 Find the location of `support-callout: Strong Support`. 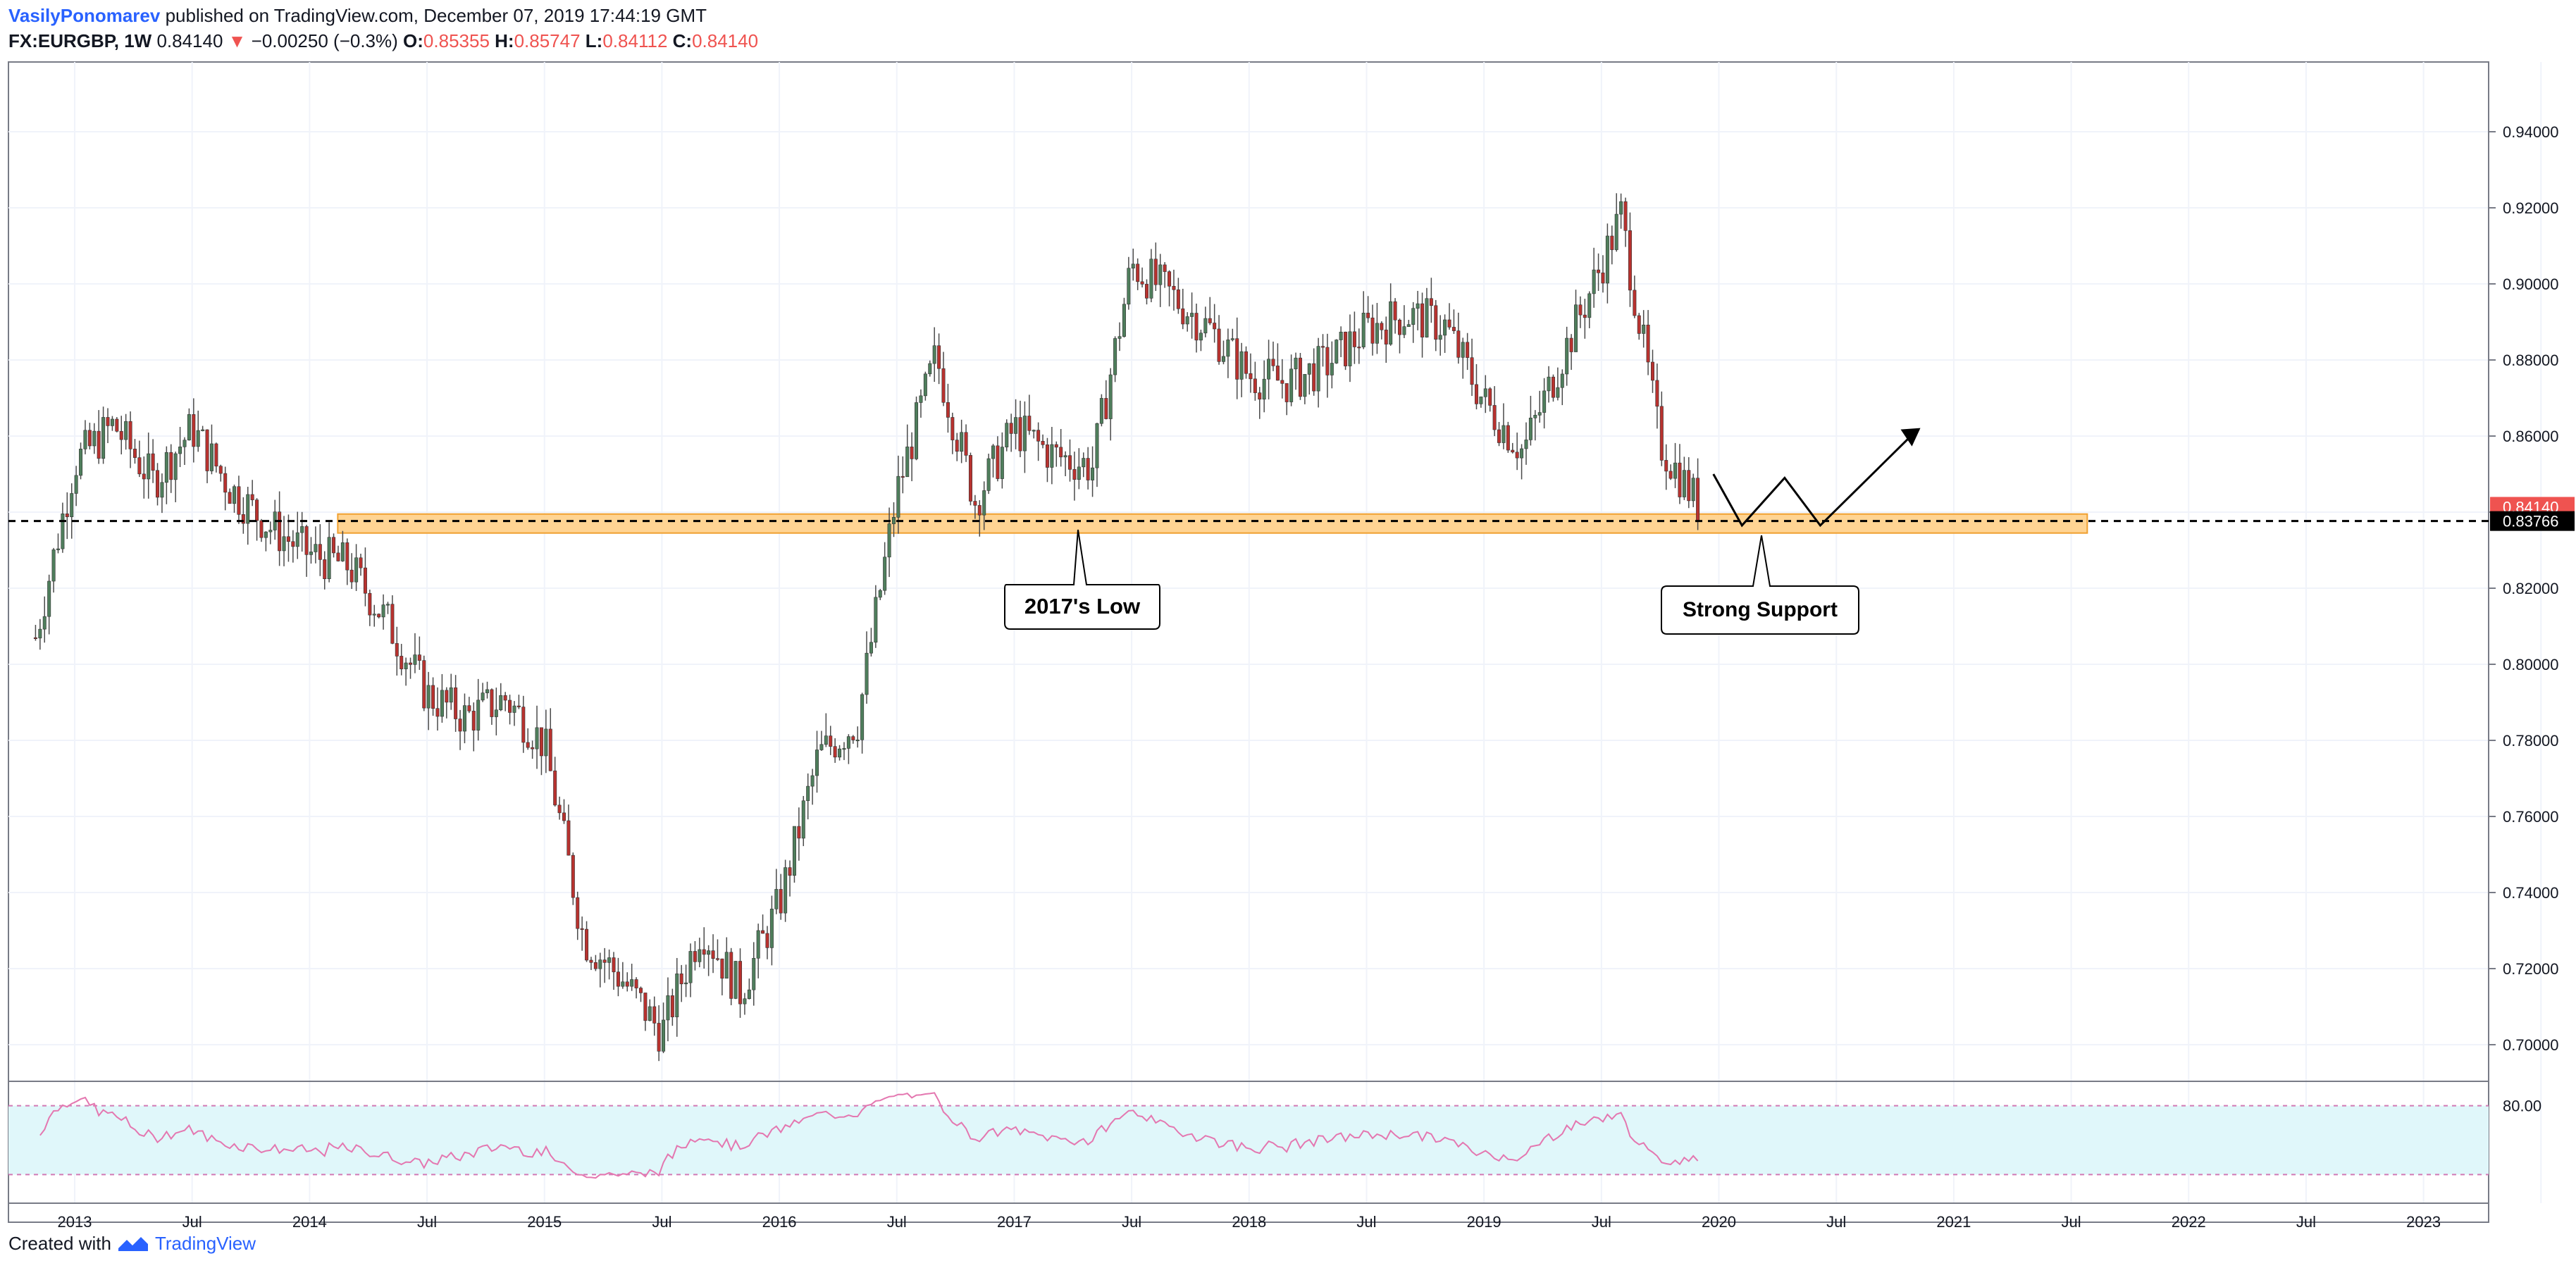

support-callout: Strong Support is located at coordinates (1760, 585).